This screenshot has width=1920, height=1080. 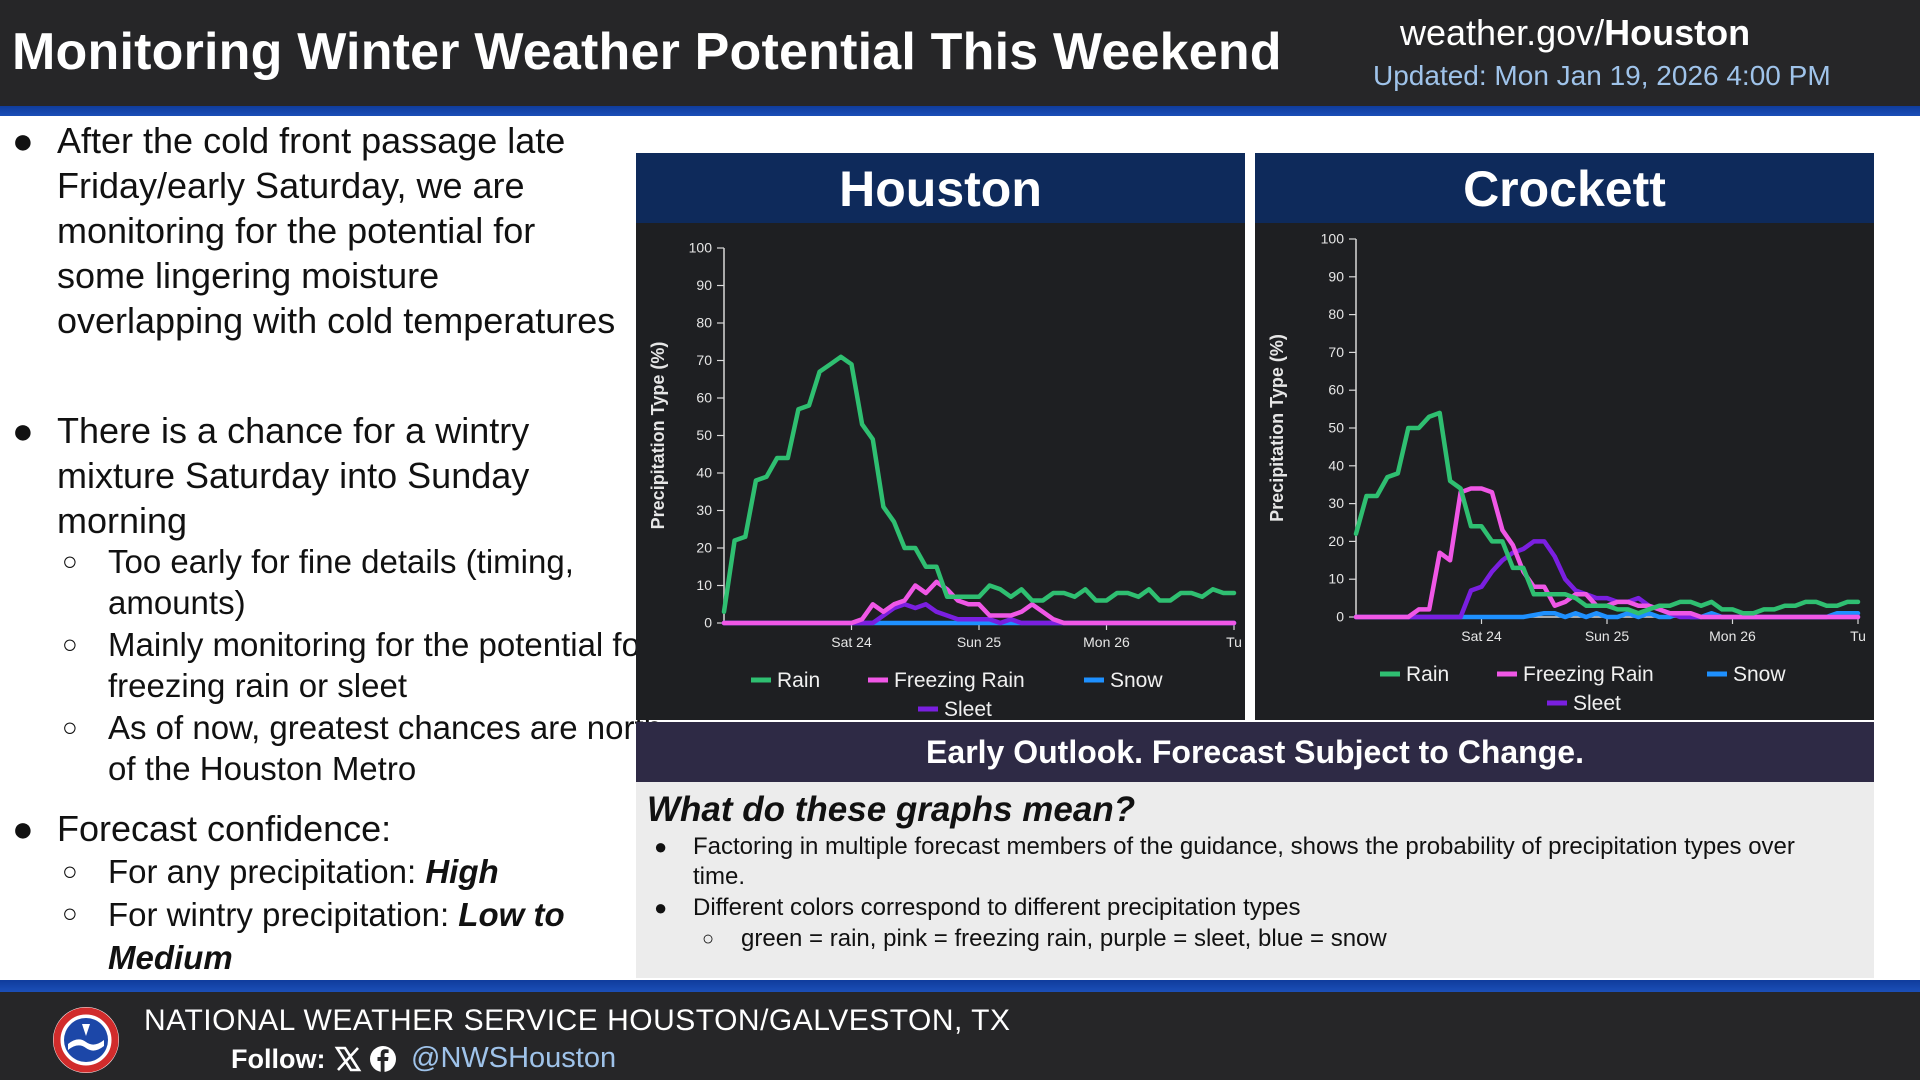 I want to click on nws-logo-icon, so click(x=86, y=1040).